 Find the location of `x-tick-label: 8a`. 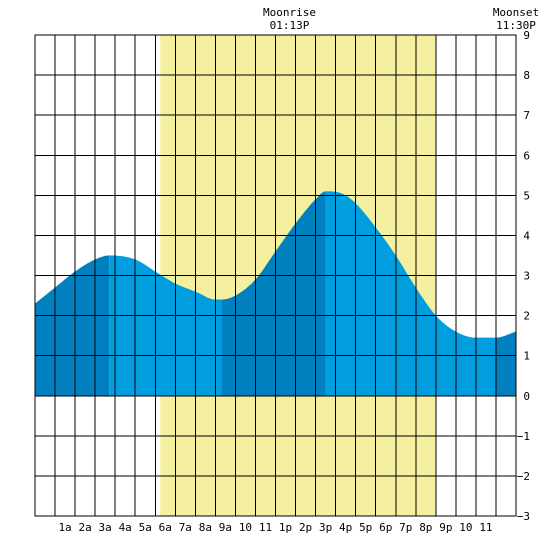

x-tick-label: 8a is located at coordinates (205, 527).